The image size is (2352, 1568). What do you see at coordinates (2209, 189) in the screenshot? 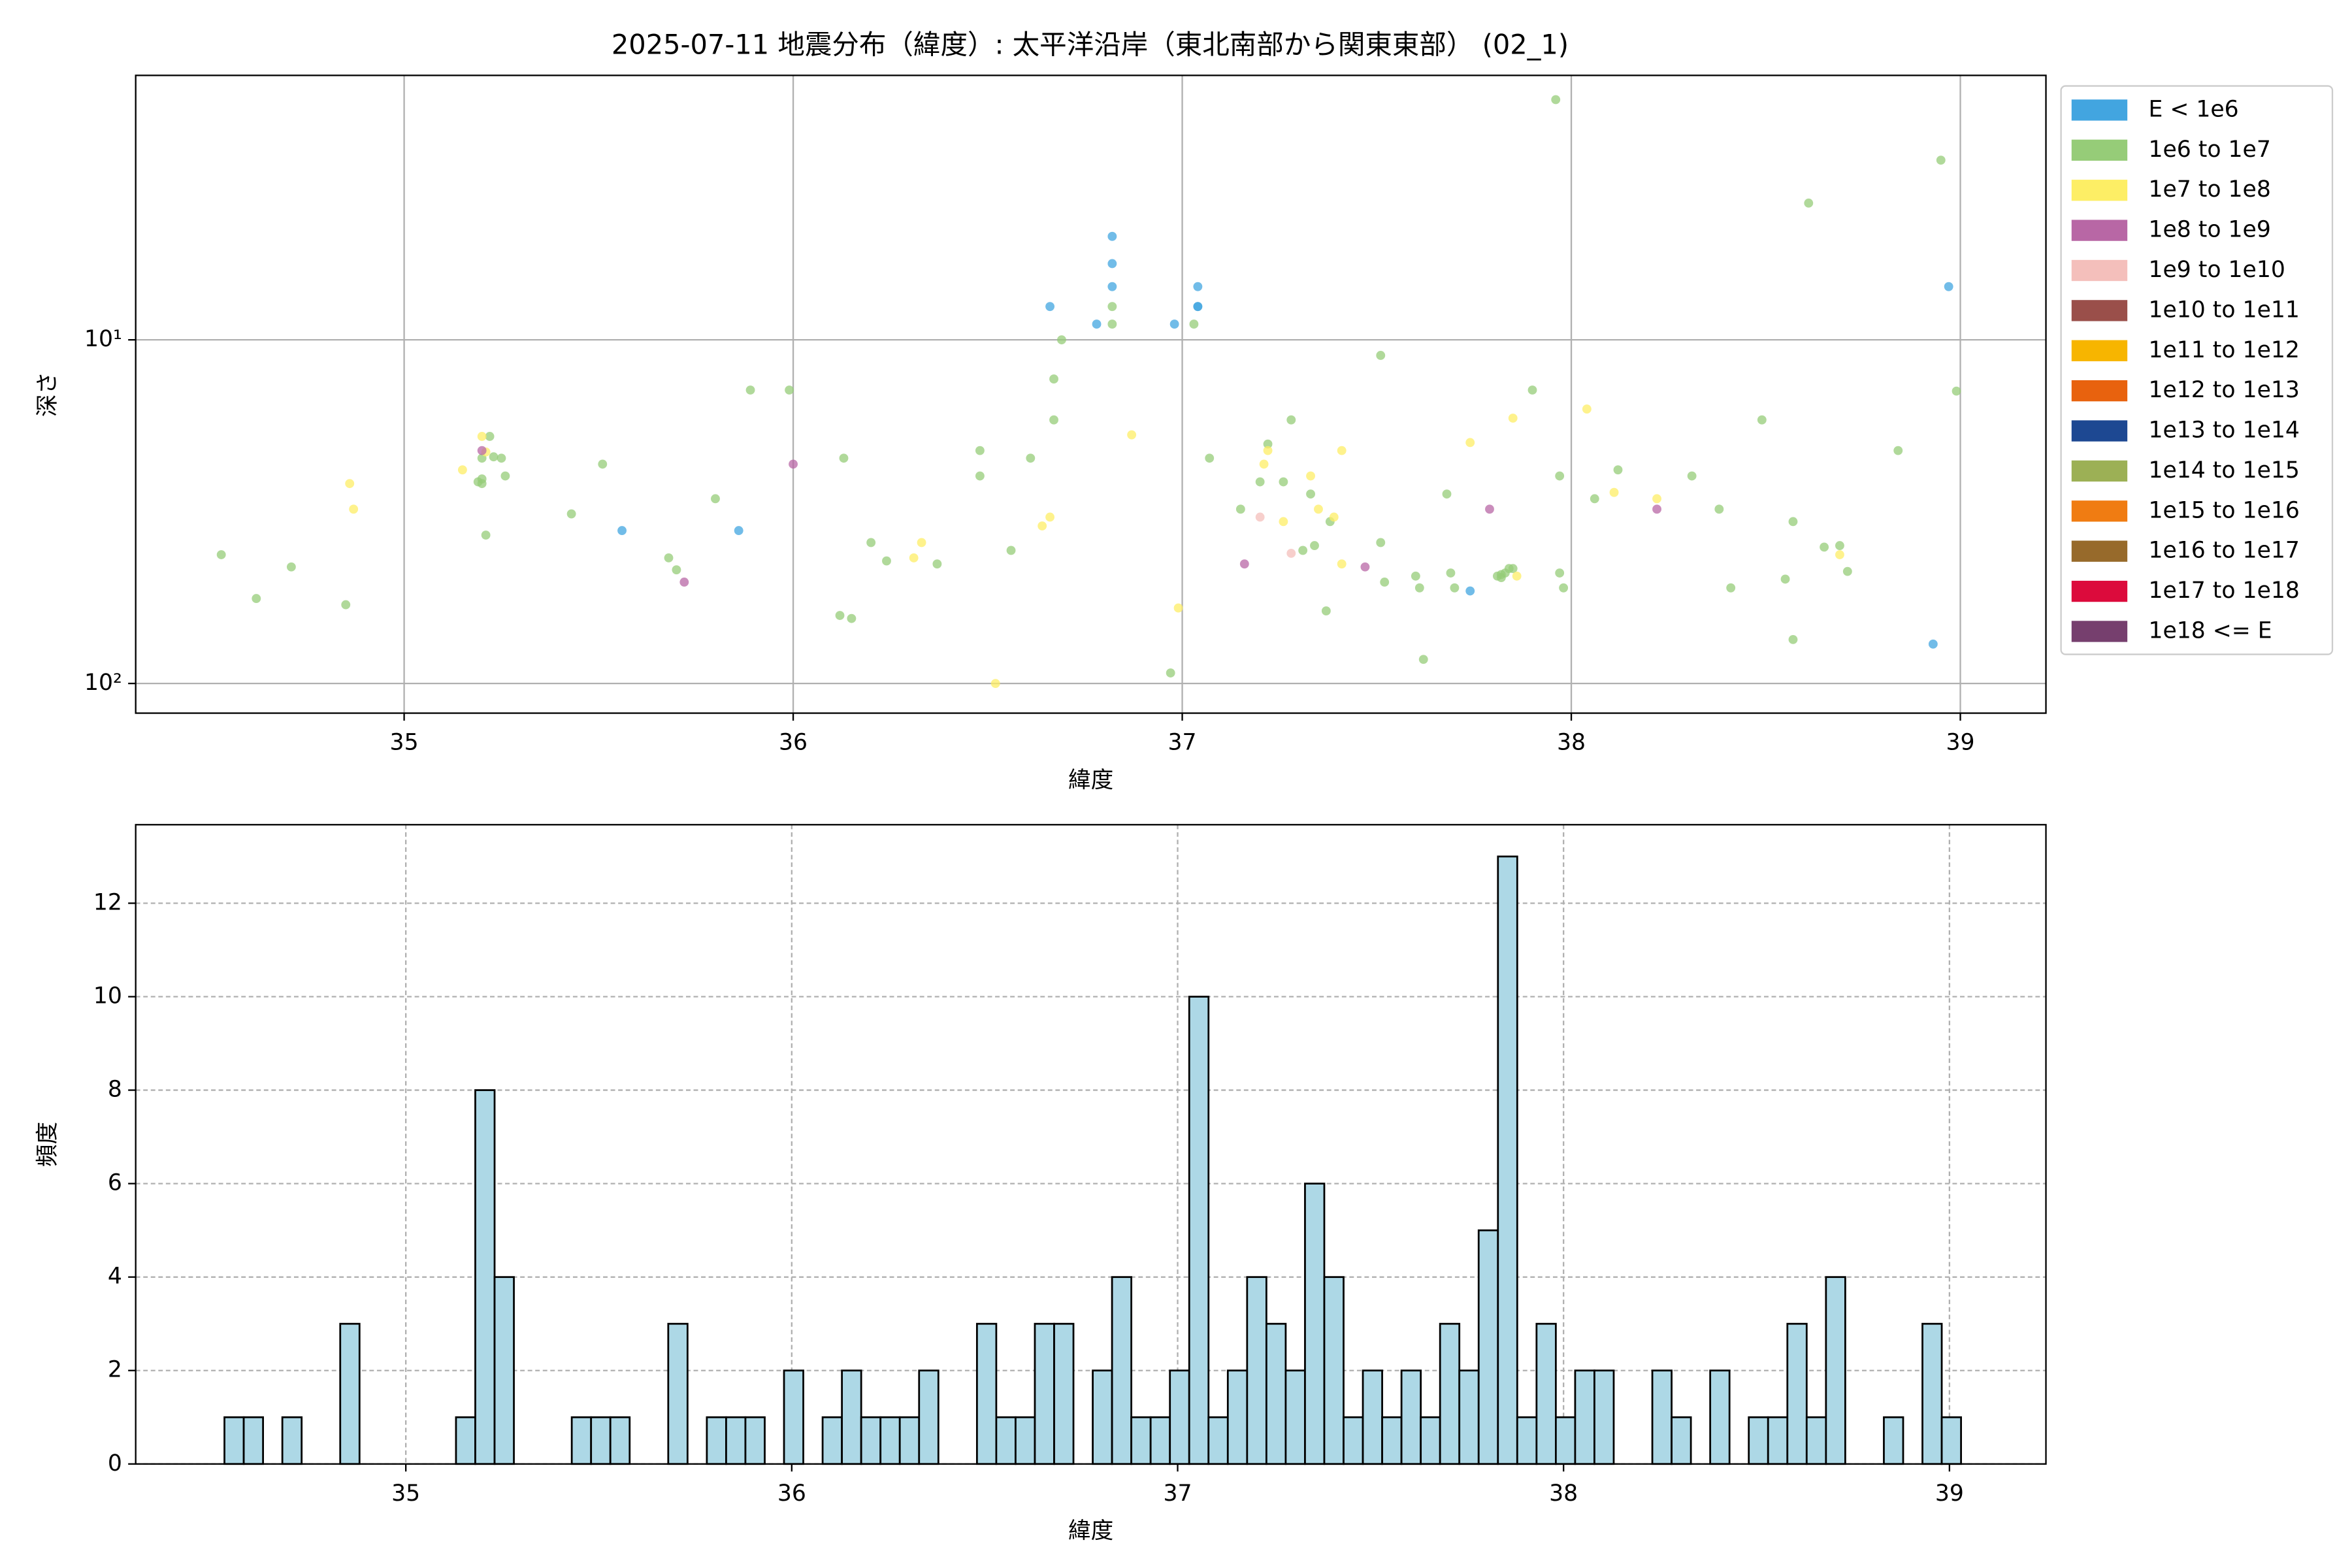
I see `legend-label: 1e7 to 1e8` at bounding box center [2209, 189].